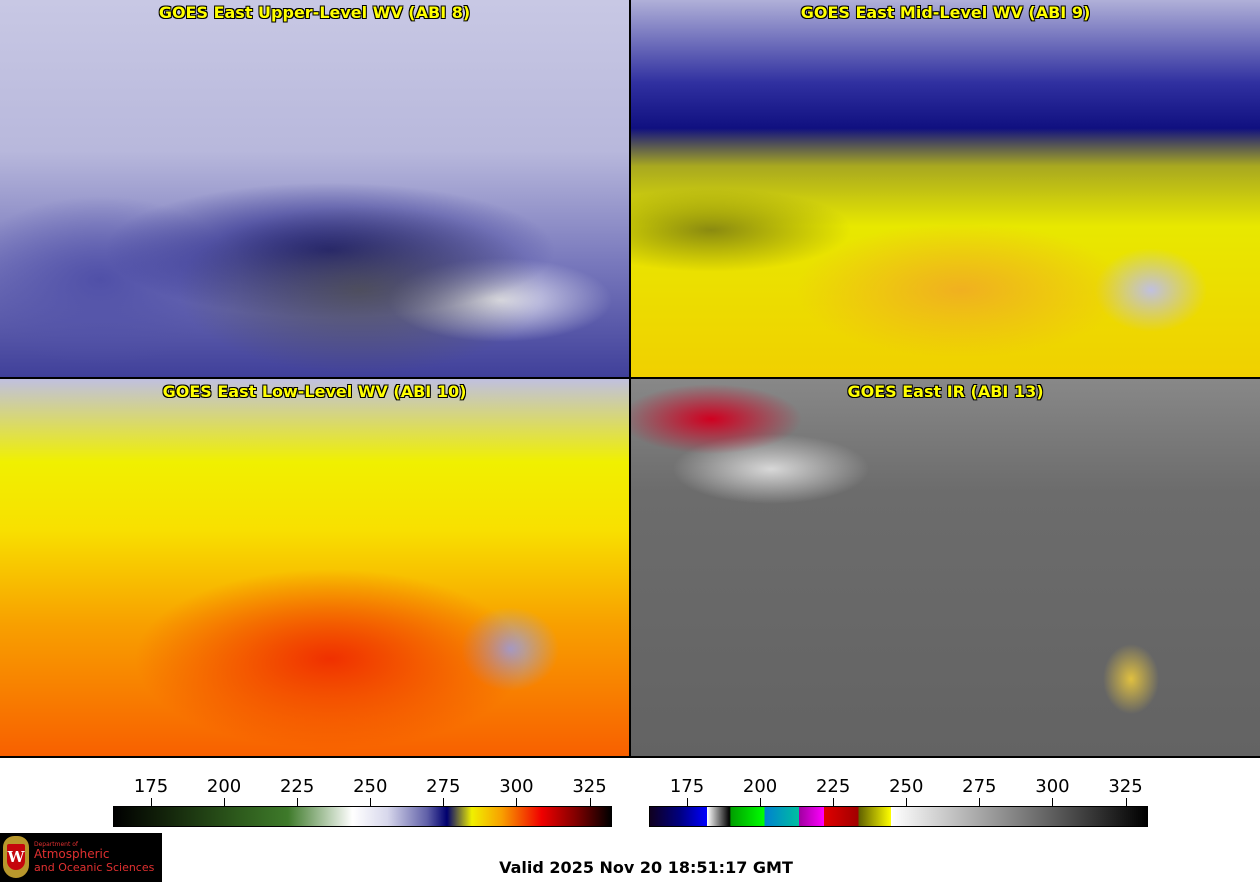  I want to click on panel-border-bottom, so click(630, 757).